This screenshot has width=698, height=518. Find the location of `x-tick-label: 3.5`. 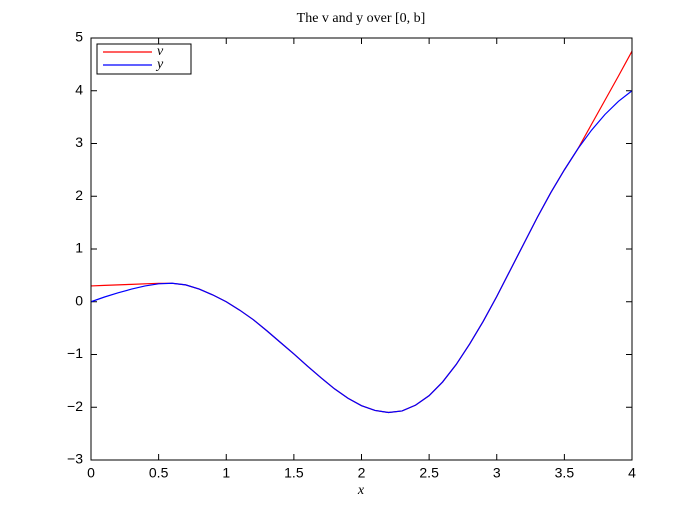

x-tick-label: 3.5 is located at coordinates (565, 473).